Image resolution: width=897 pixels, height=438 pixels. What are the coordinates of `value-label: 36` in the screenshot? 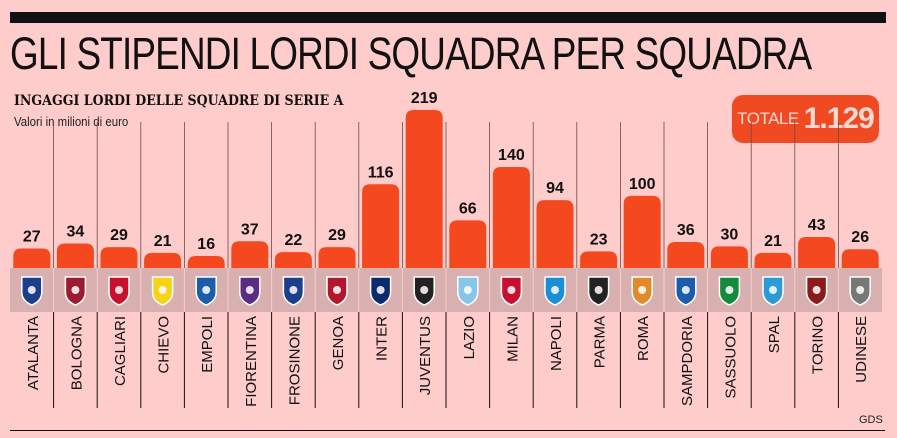 It's located at (686, 230).